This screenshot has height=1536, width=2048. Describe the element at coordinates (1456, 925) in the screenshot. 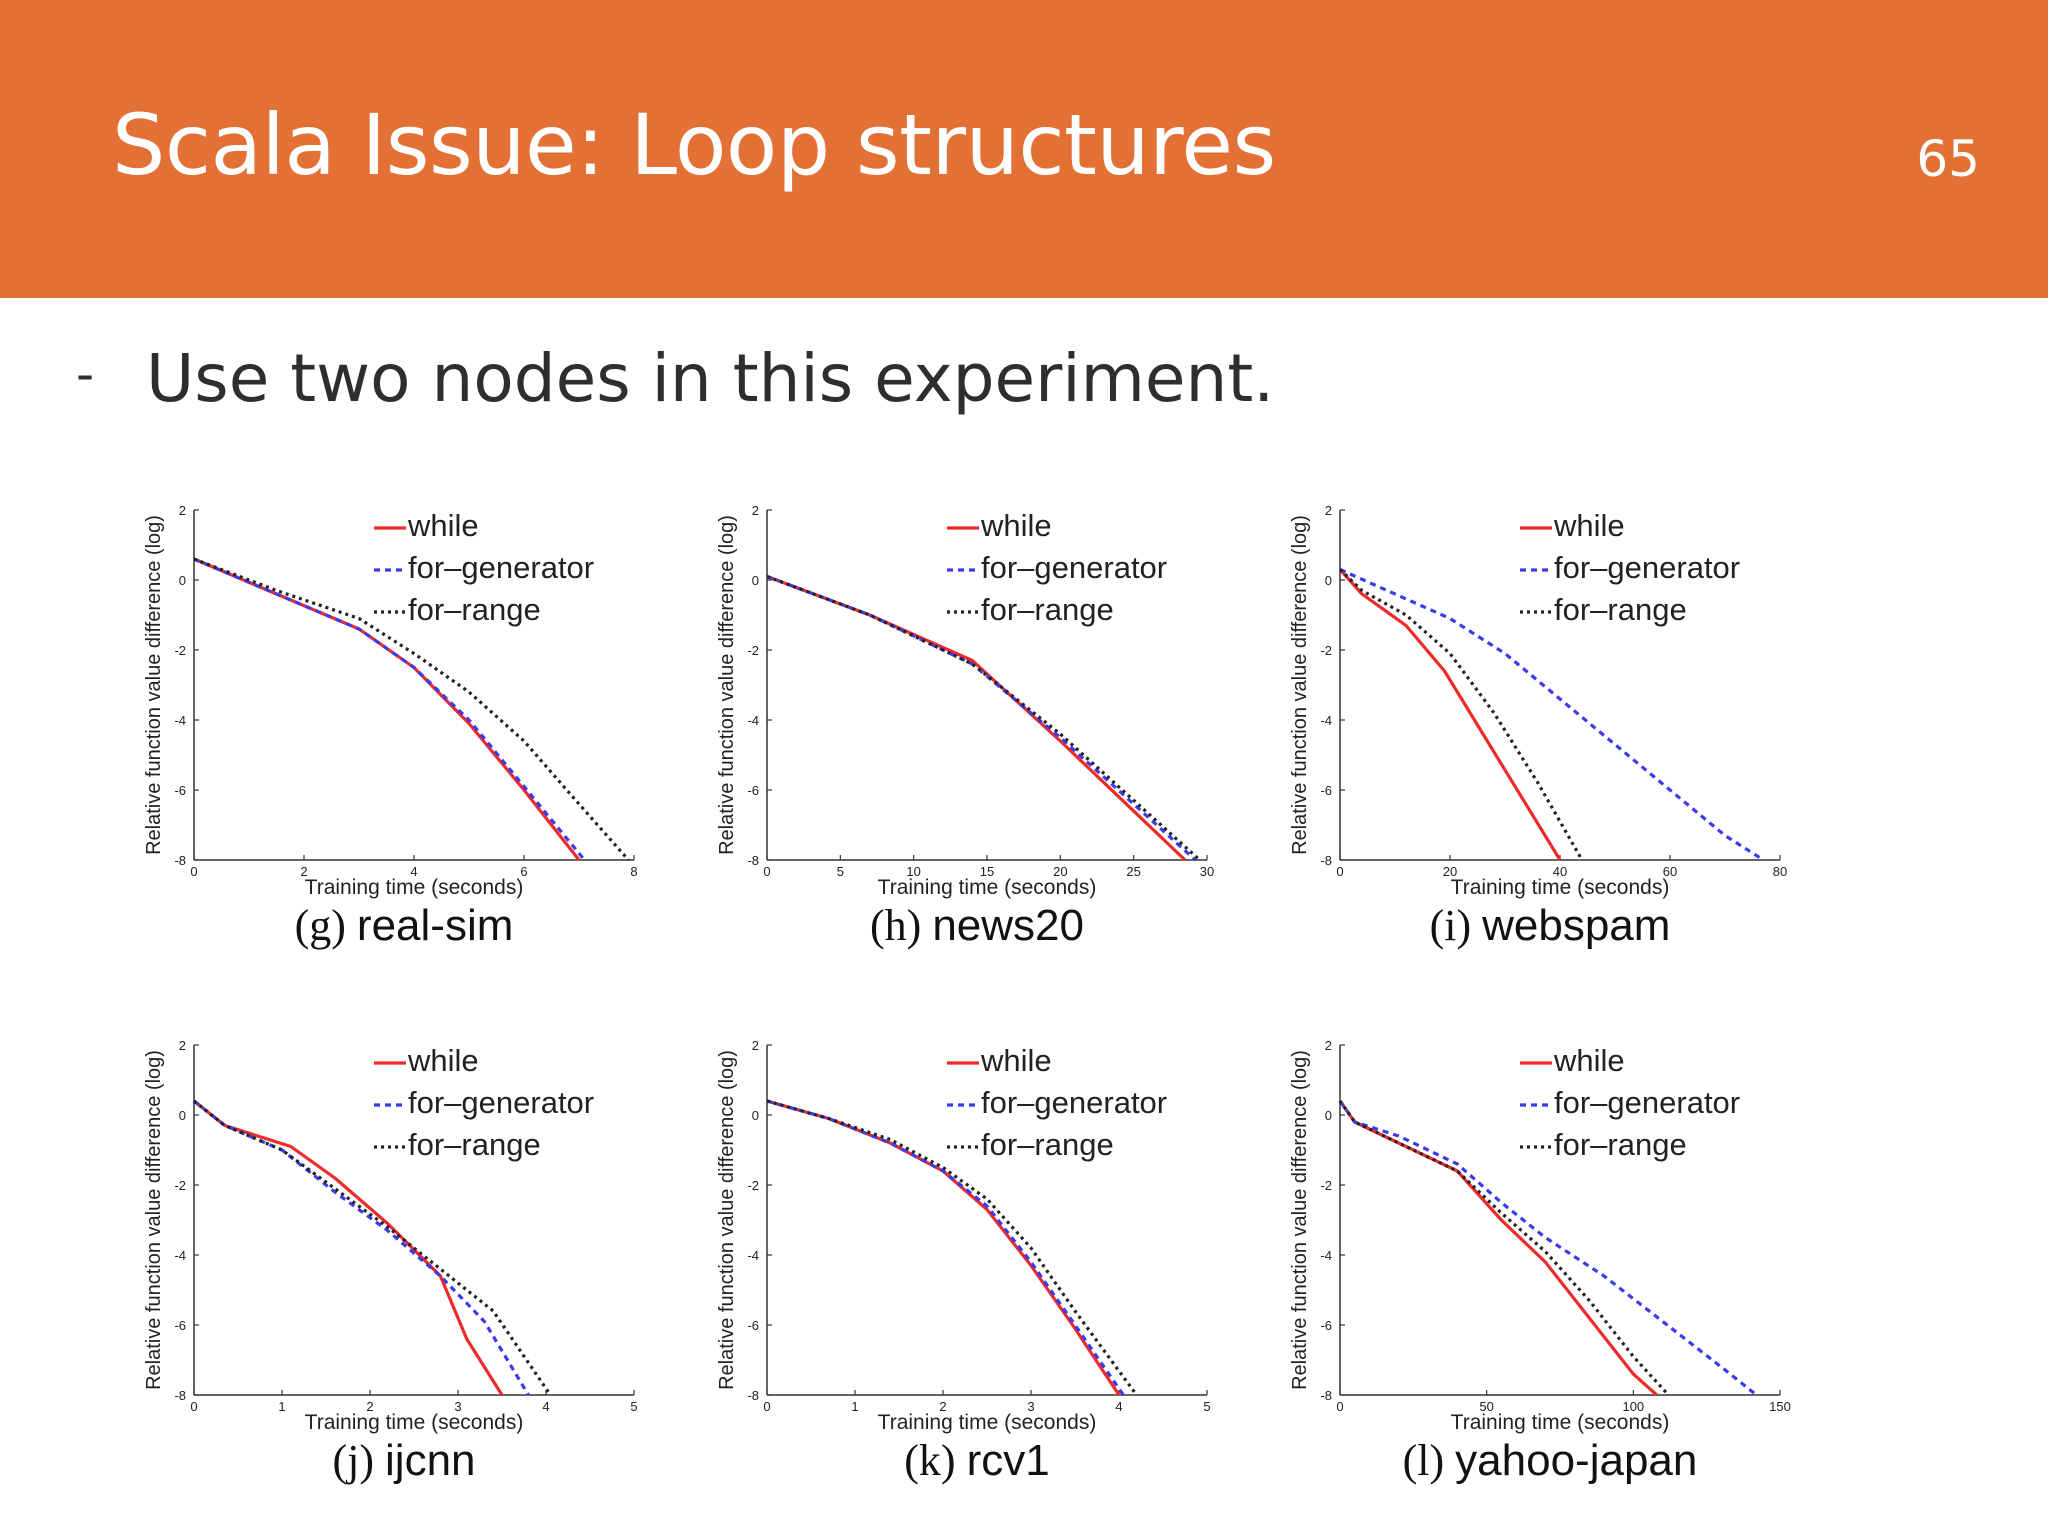

I see `panel-label: (i)` at that location.